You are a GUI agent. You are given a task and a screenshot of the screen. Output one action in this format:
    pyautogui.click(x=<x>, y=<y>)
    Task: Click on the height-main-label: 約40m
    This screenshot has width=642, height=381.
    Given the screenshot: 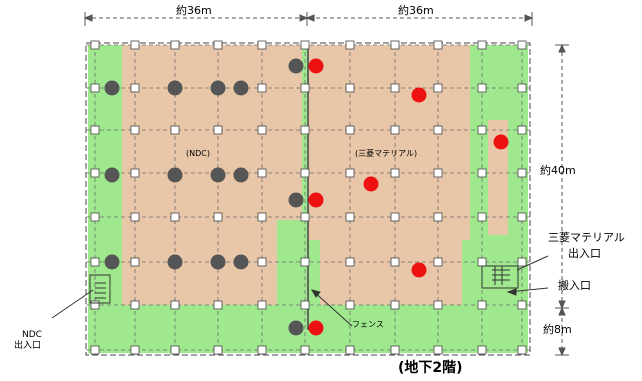 What is the action you would take?
    pyautogui.click(x=558, y=170)
    